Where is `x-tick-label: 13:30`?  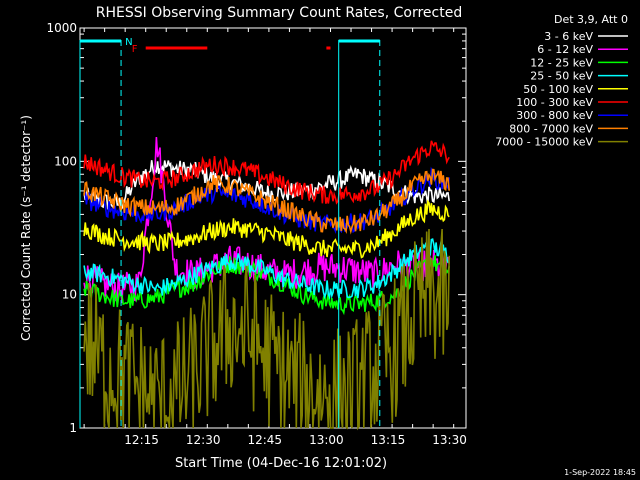 x-tick-label: 13:30 is located at coordinates (449, 440).